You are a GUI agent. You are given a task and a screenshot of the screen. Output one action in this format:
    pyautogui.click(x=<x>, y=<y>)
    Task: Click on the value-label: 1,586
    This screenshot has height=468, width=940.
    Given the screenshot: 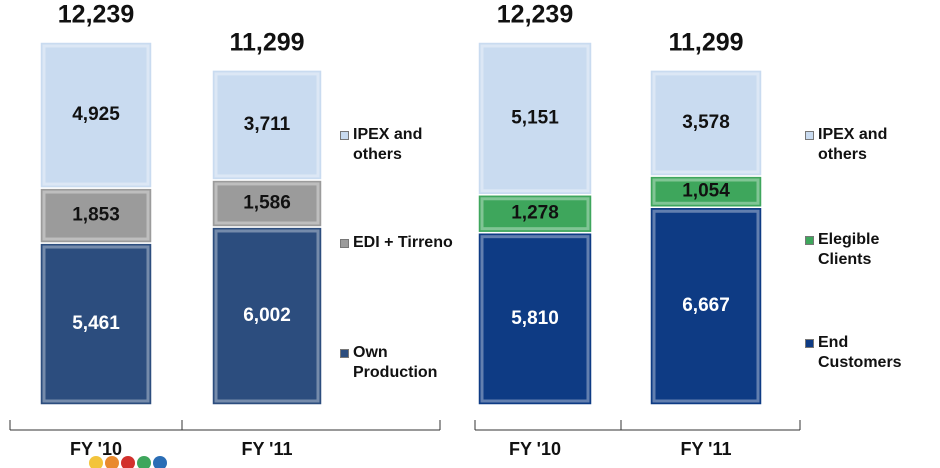 What is the action you would take?
    pyautogui.click(x=267, y=202)
    